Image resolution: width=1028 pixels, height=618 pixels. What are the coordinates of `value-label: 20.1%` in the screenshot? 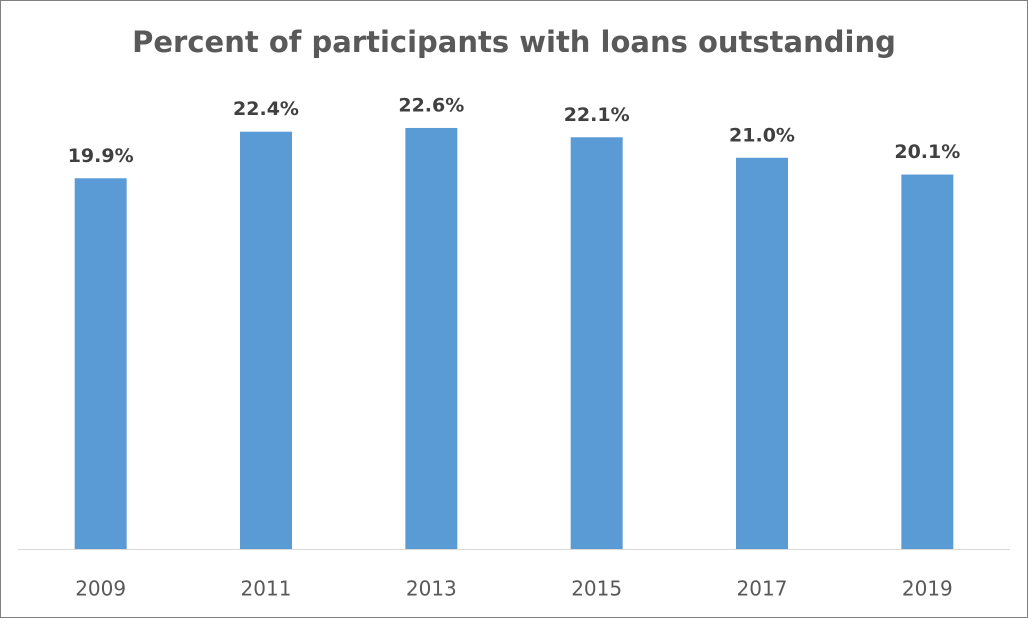 It's located at (927, 152).